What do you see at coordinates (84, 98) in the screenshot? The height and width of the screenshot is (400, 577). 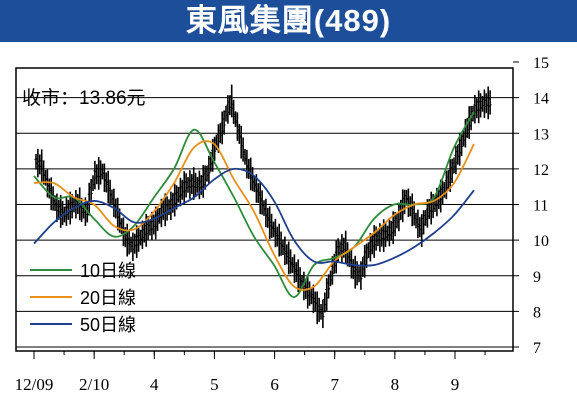 I see `close-annotation: 收市：13.86元` at bounding box center [84, 98].